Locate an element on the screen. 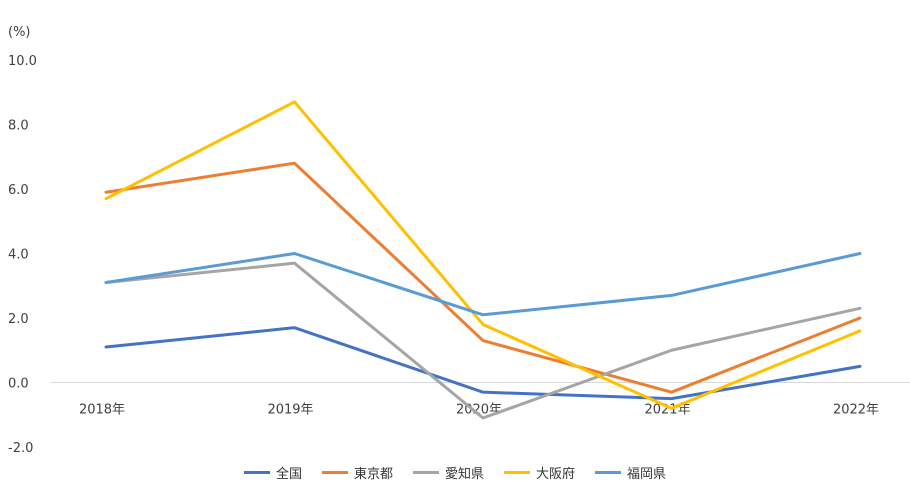 The image size is (910, 500). y-tick-label: 0.0 is located at coordinates (18, 384).